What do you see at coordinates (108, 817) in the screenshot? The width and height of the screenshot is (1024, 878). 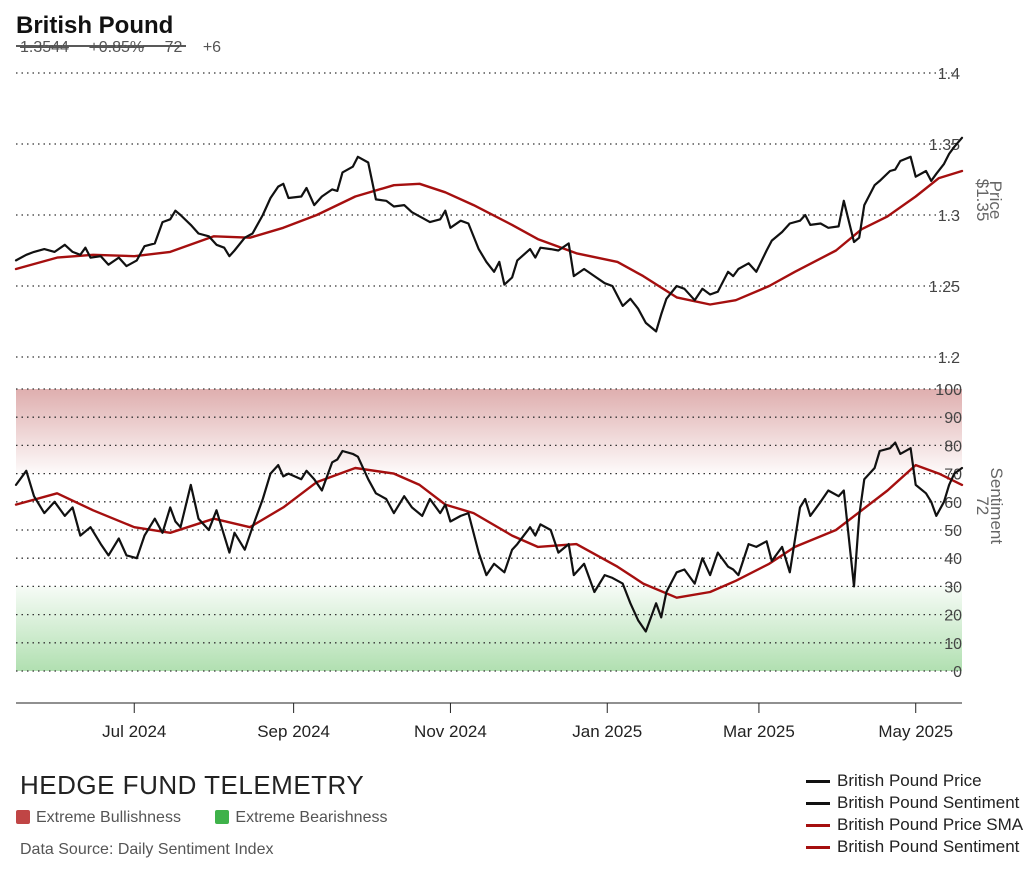 I see `zone-label: Extreme Bullishness` at bounding box center [108, 817].